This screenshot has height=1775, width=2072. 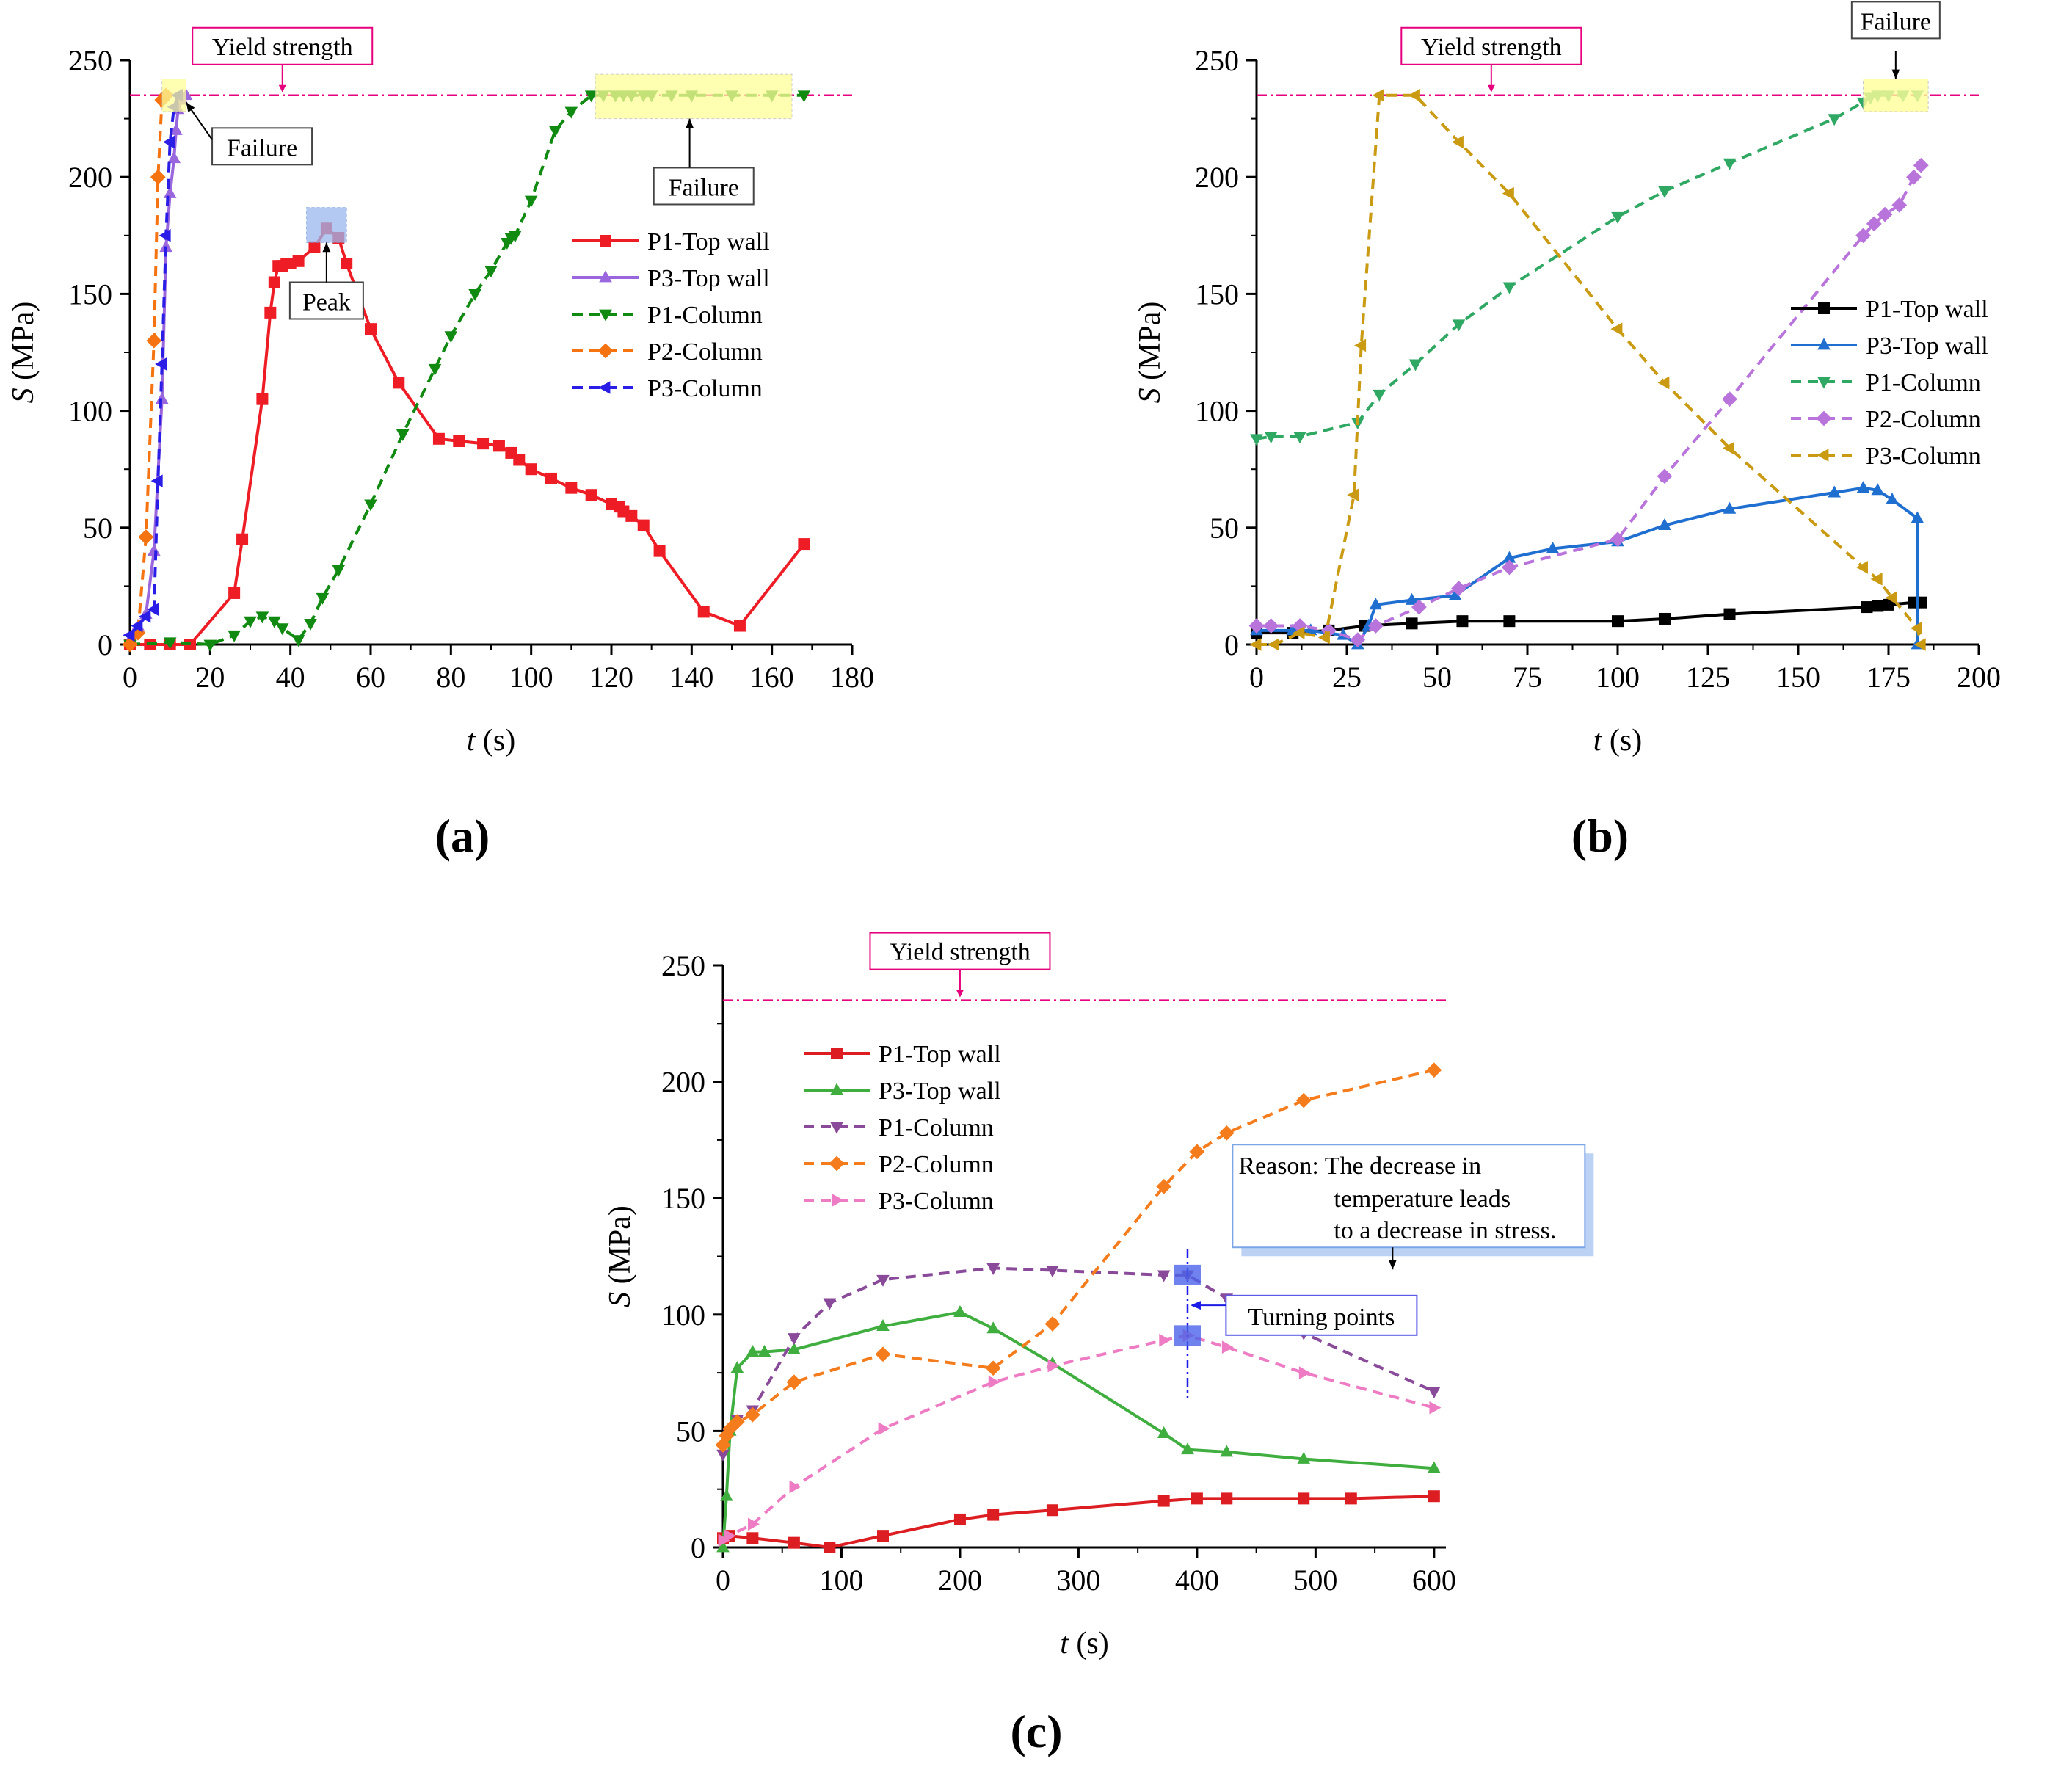 I want to click on y-tick-label: 0, so click(x=698, y=1547).